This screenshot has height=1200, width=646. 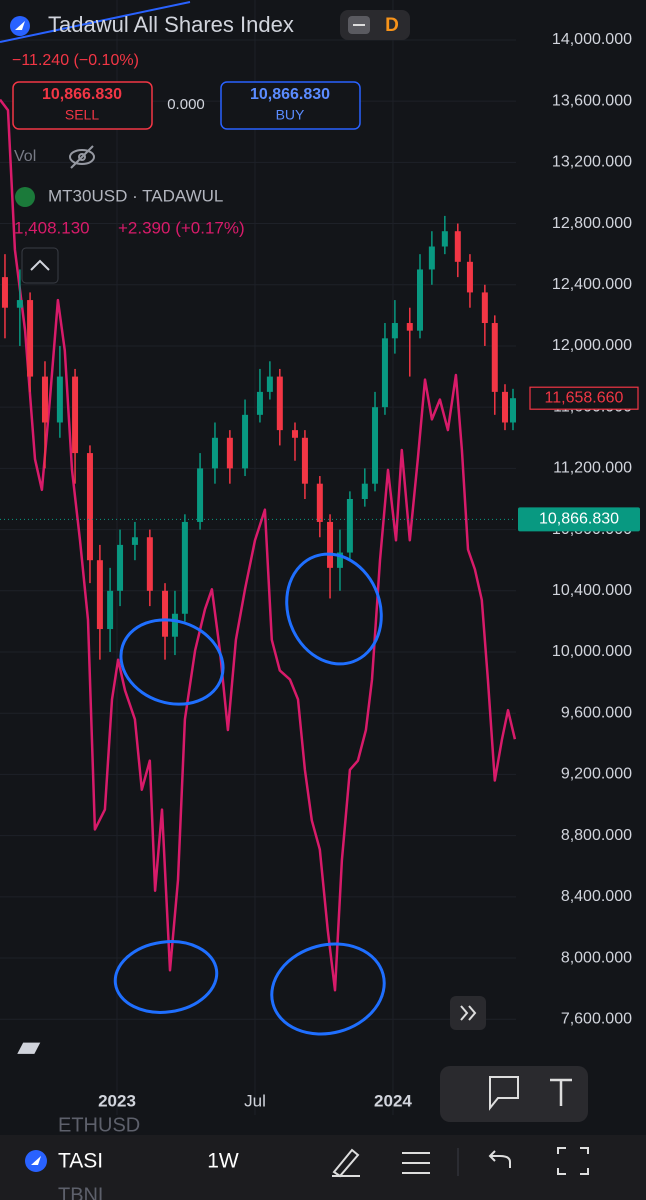 What do you see at coordinates (323, 1167) in the screenshot?
I see `bottom-bar` at bounding box center [323, 1167].